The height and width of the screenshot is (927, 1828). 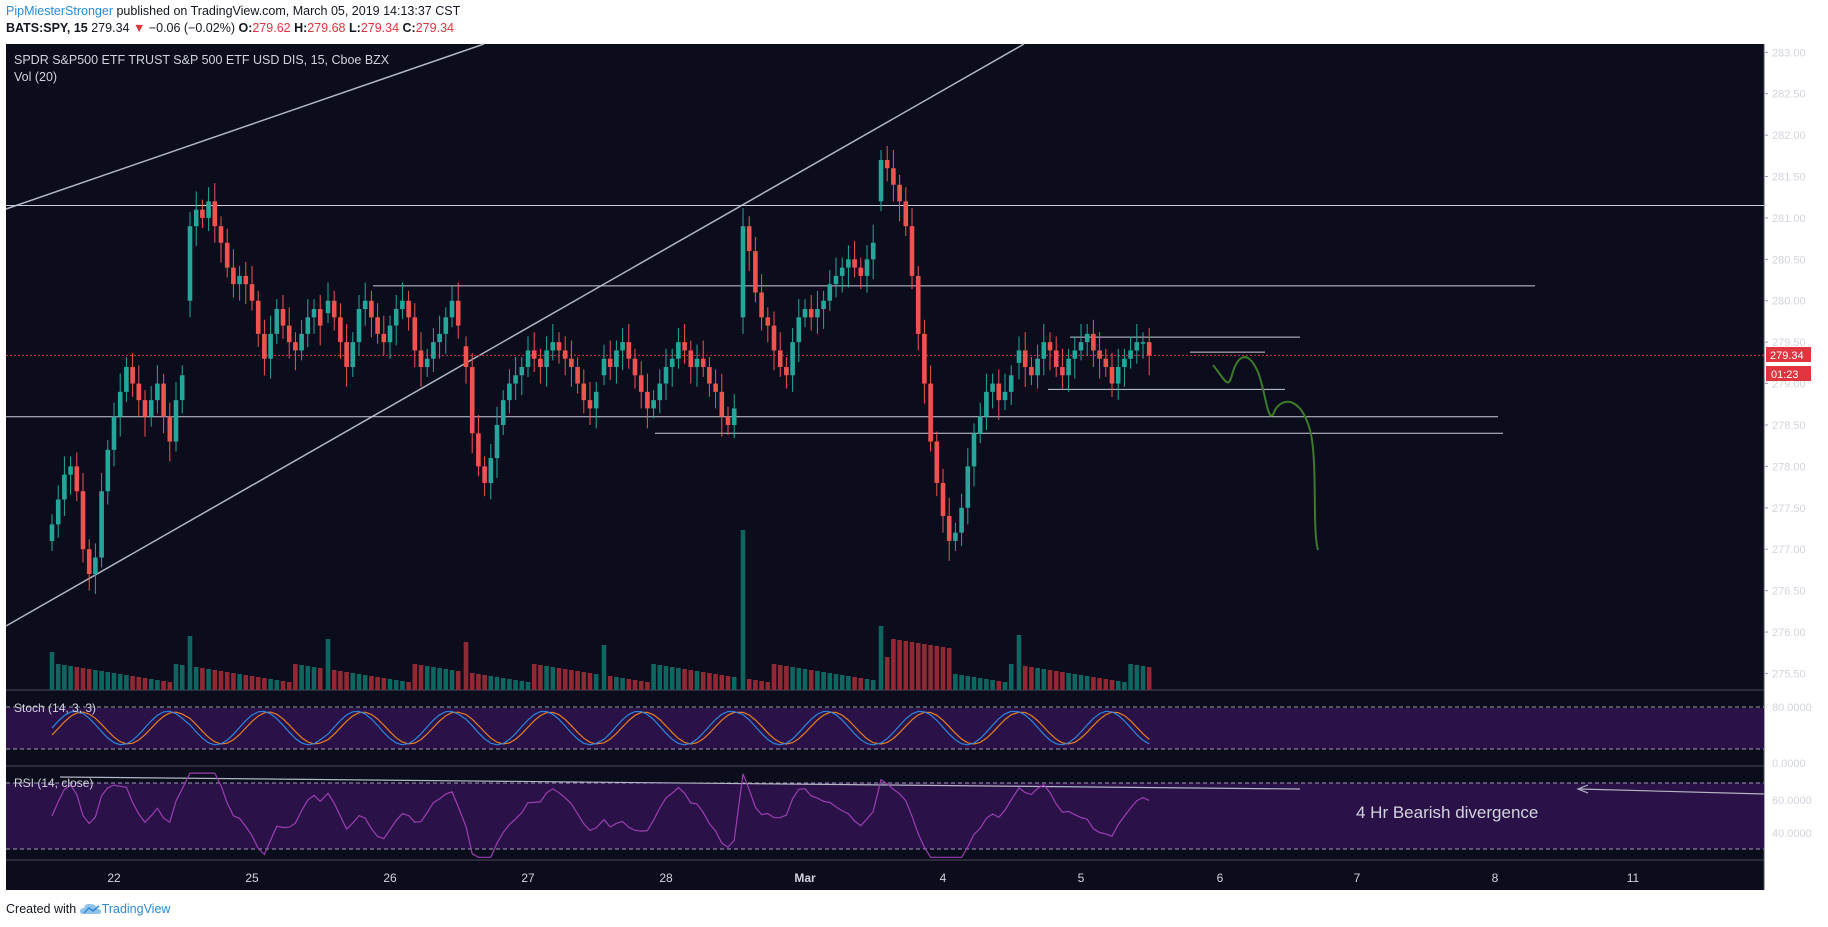 What do you see at coordinates (1789, 674) in the screenshot?
I see `price-tick-label: 275.50` at bounding box center [1789, 674].